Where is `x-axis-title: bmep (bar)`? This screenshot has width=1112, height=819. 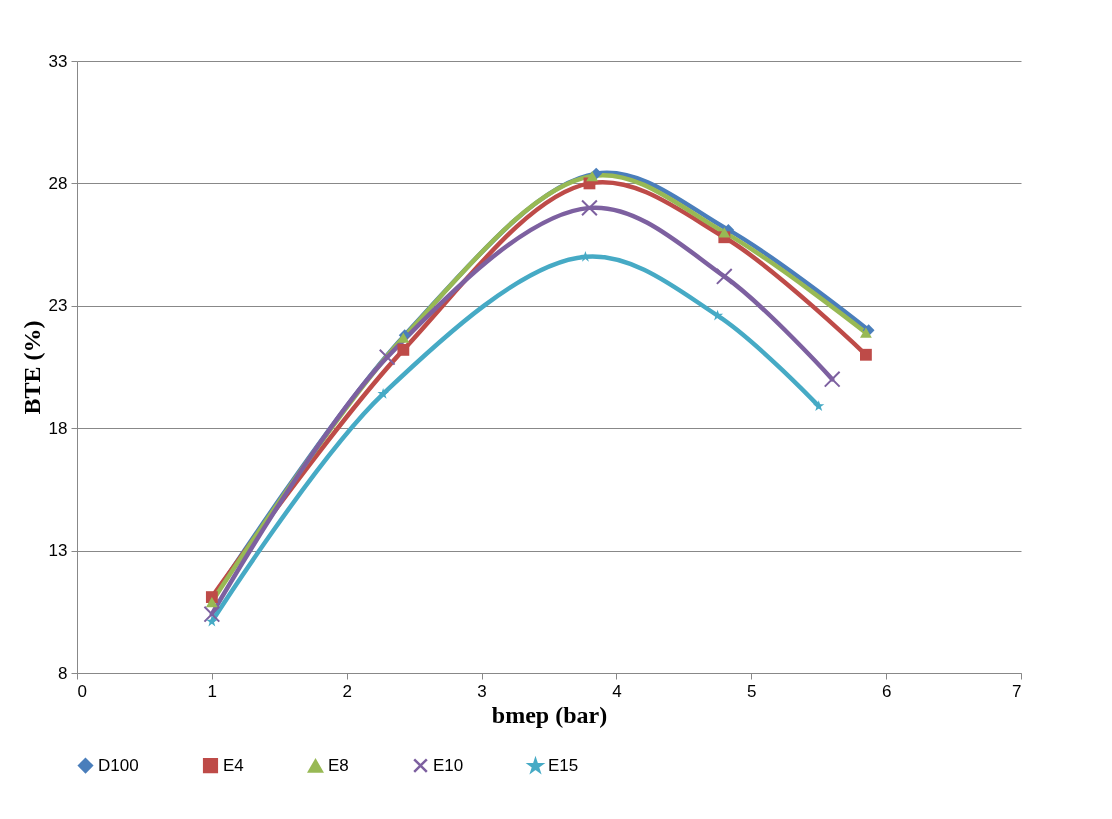 x-axis-title: bmep (bar) is located at coordinates (549, 714).